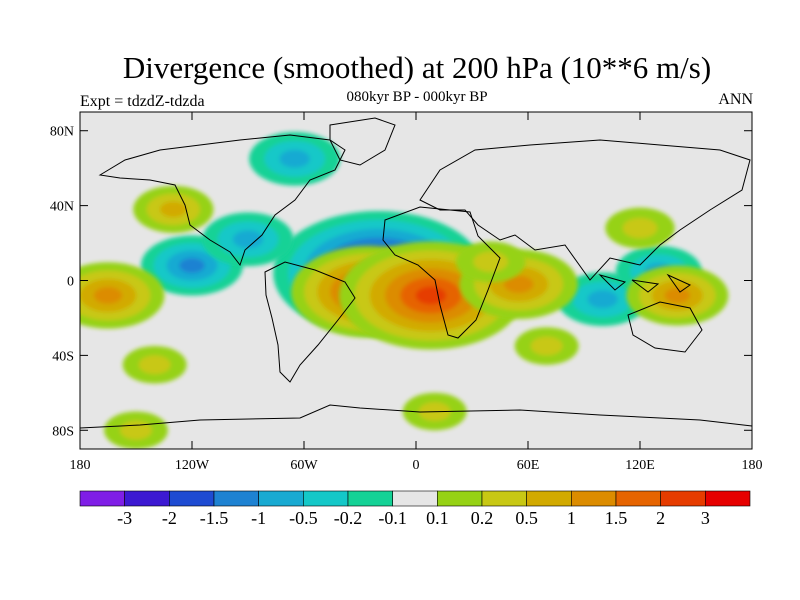 The height and width of the screenshot is (600, 800). What do you see at coordinates (416, 416) in the screenshot?
I see `coast-antarctica` at bounding box center [416, 416].